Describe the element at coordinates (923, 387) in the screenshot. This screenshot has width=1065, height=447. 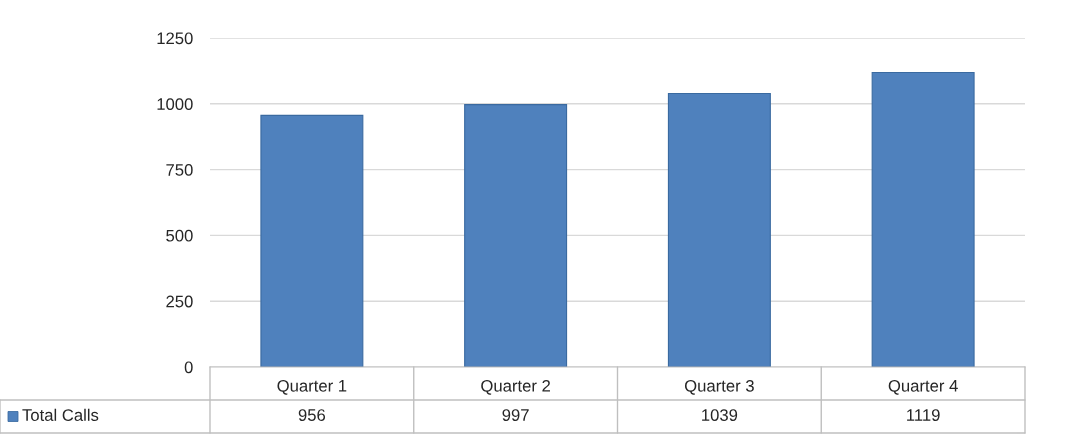
I see `x-tick-label: Quarter 4` at that location.